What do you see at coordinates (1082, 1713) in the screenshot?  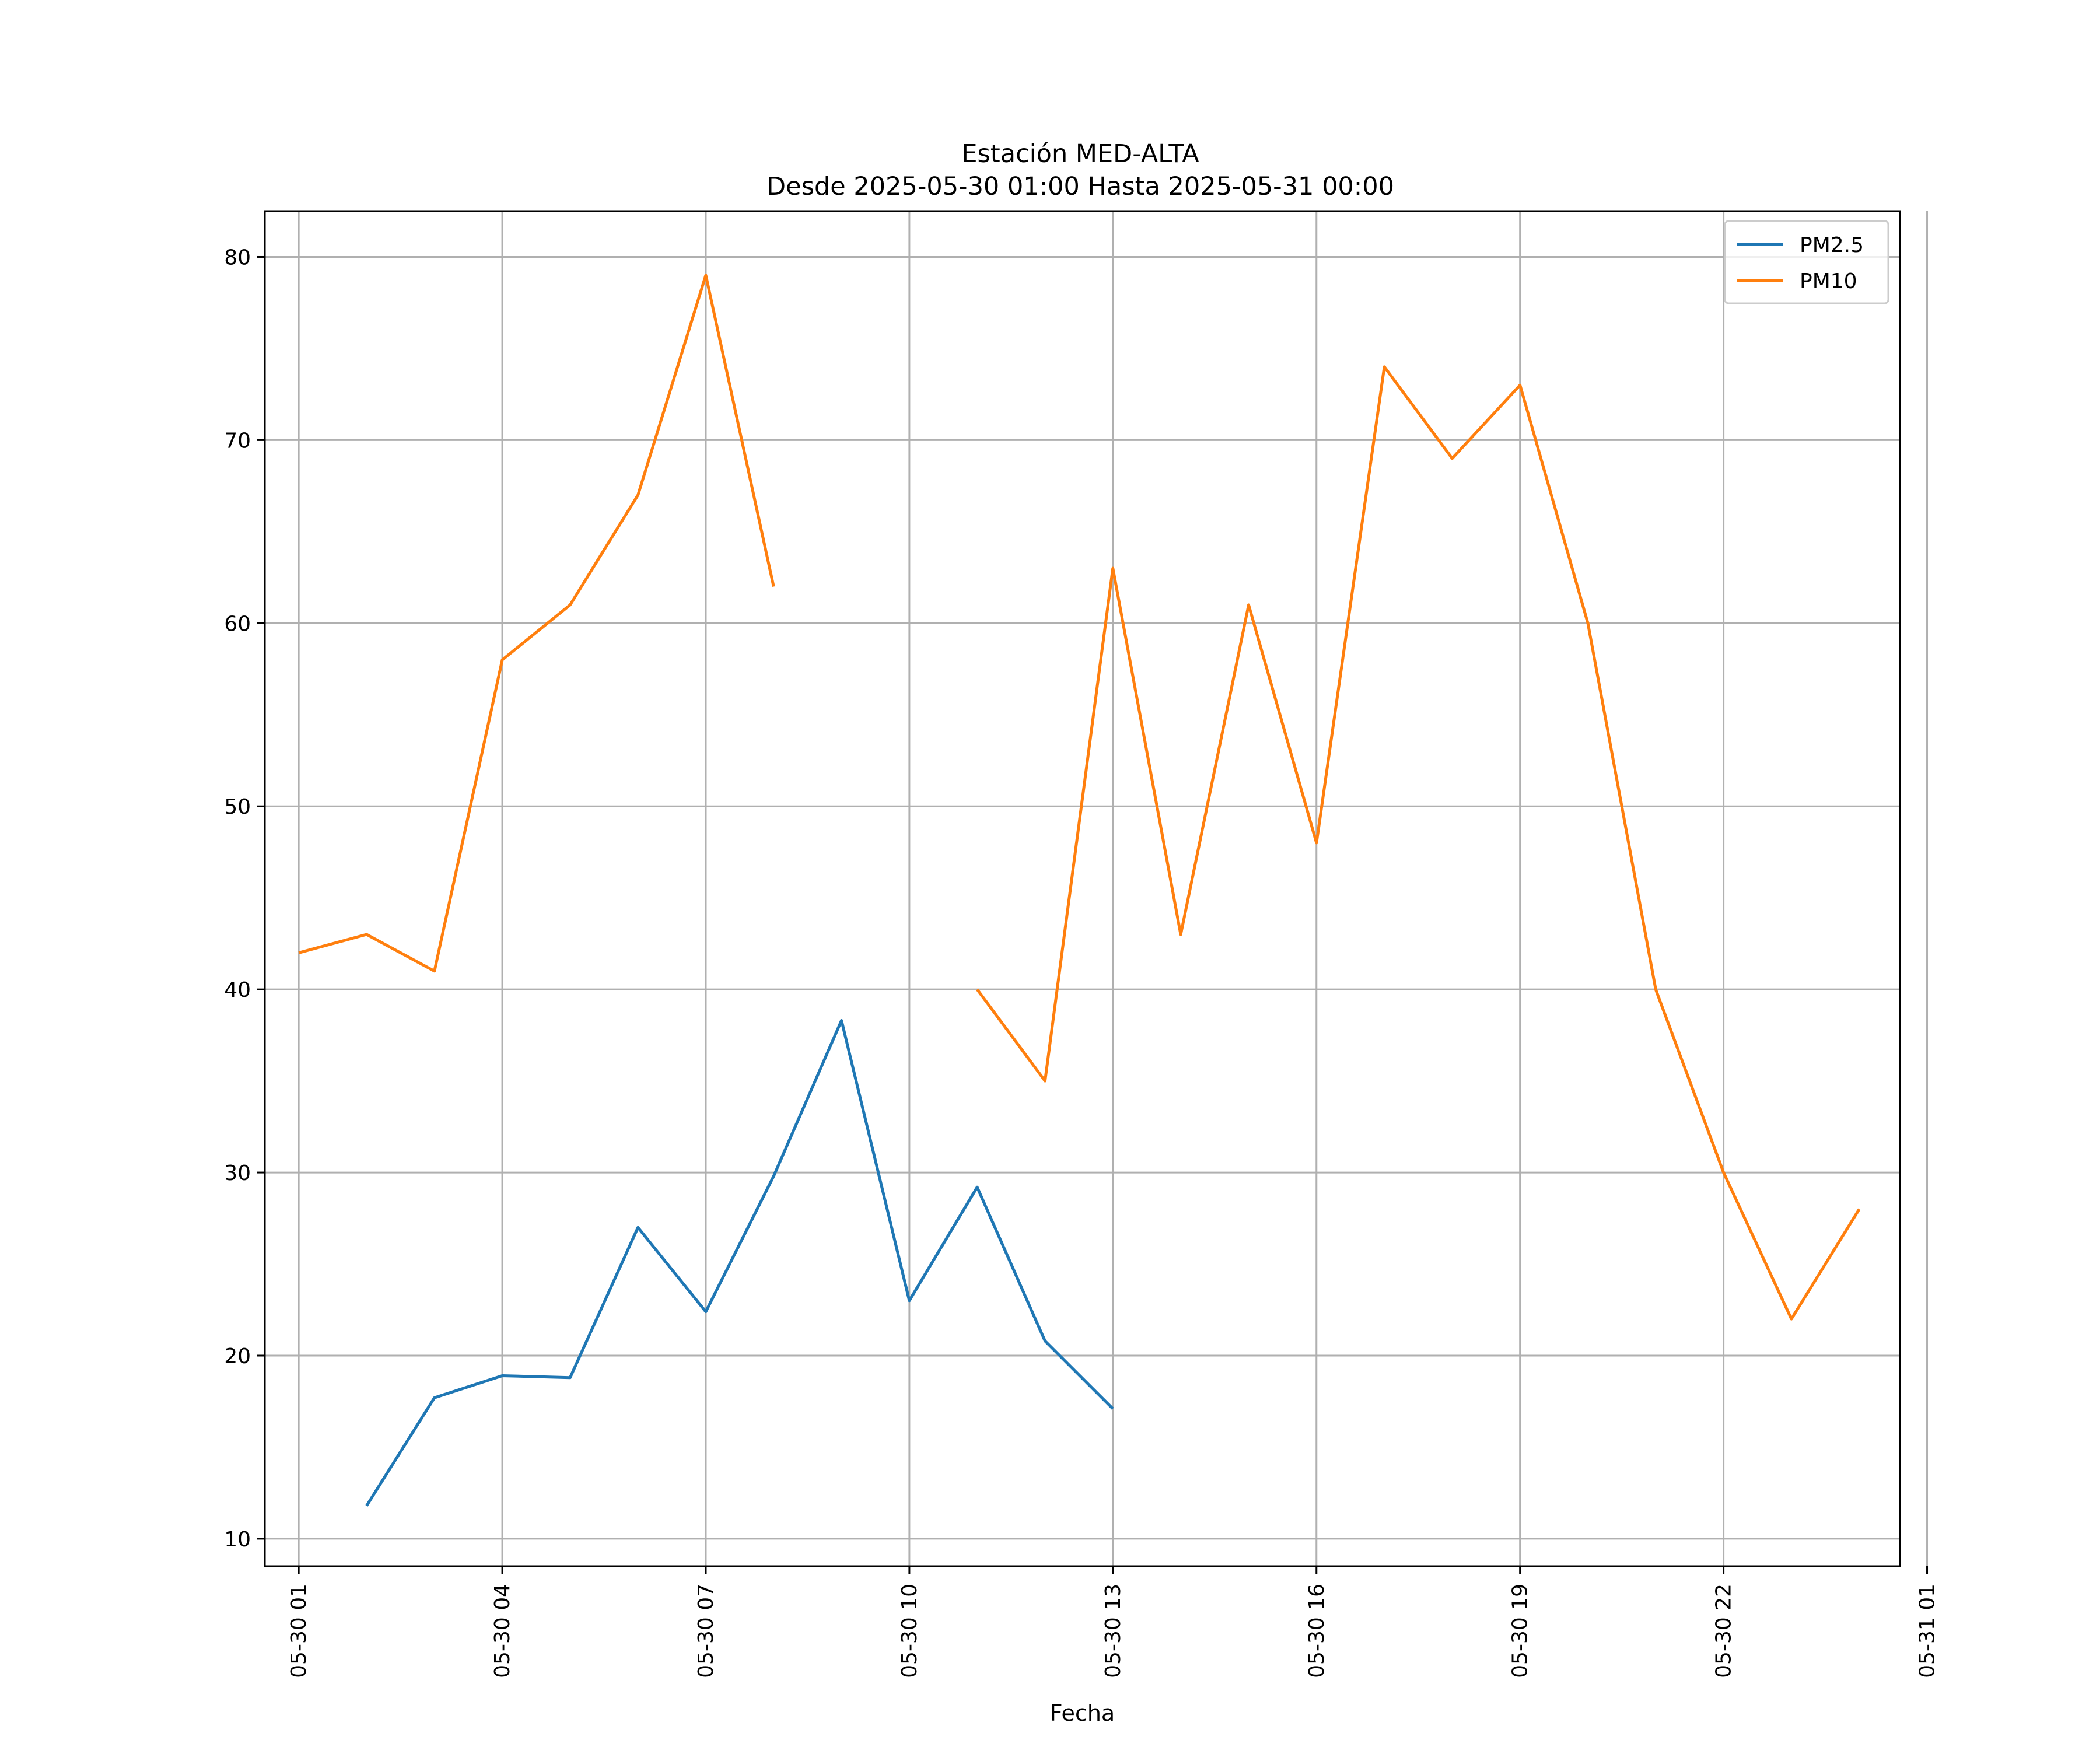 I see `x-axis-label: Fecha` at bounding box center [1082, 1713].